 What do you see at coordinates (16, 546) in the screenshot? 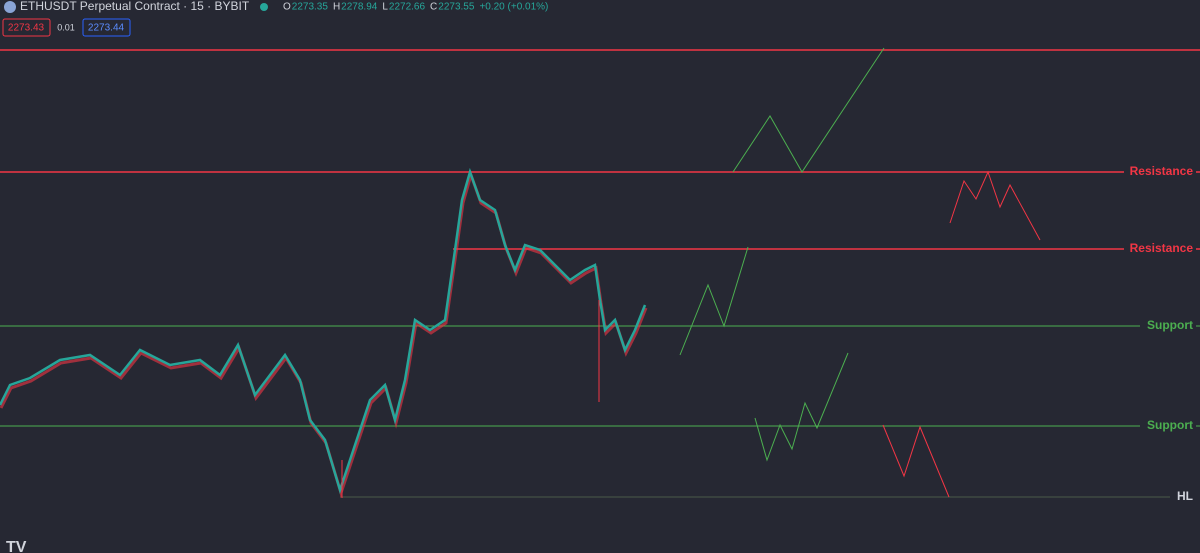
I see `logo: TV` at bounding box center [16, 546].